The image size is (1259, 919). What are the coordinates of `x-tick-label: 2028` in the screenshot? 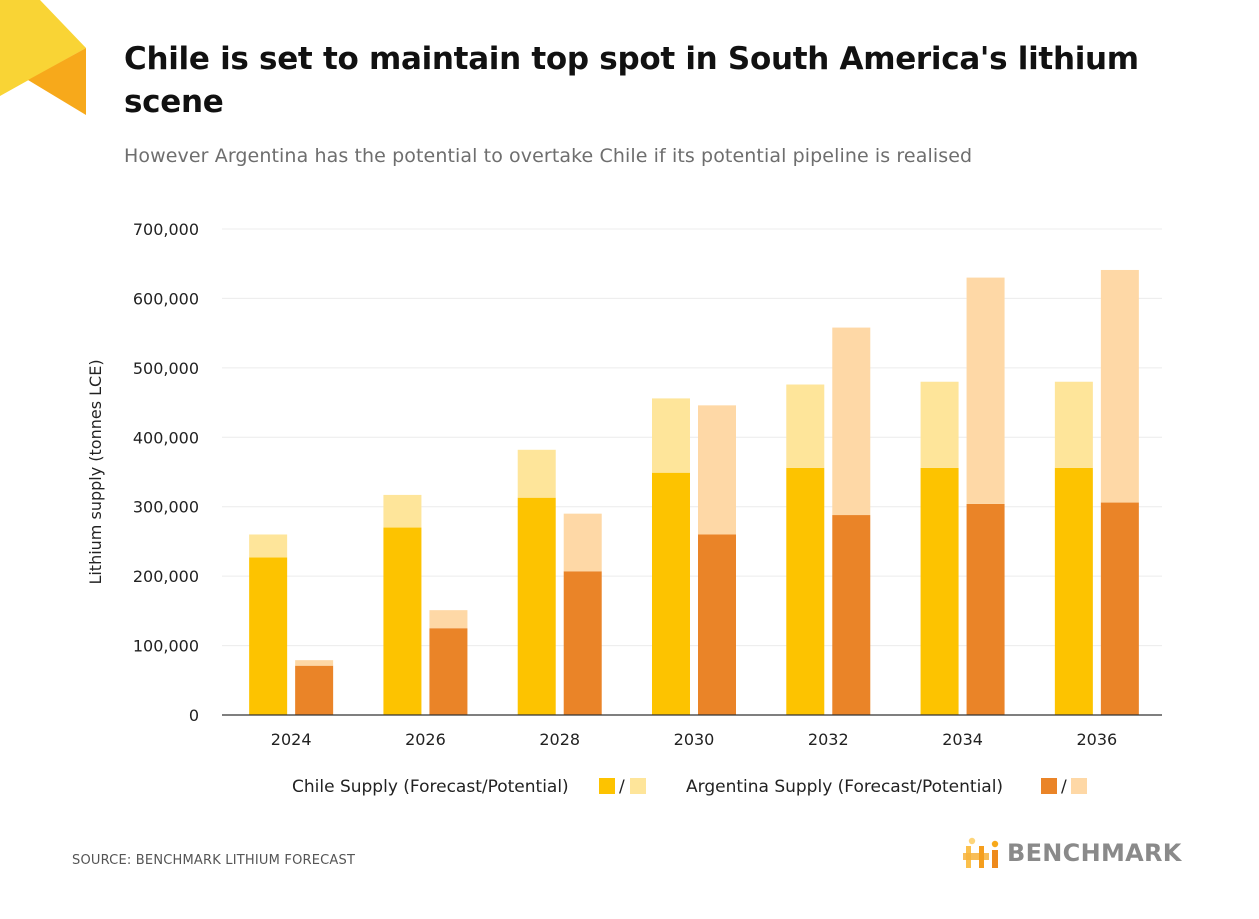 It's located at (559, 739).